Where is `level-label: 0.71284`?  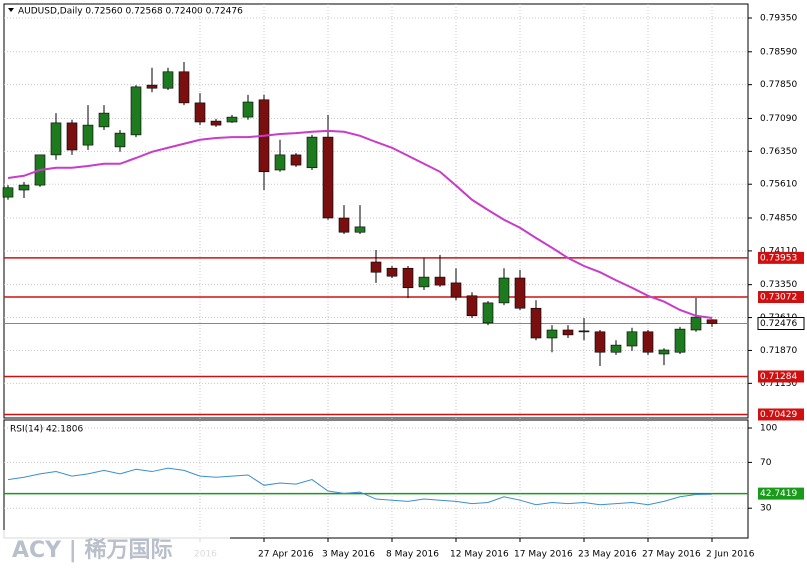
level-label: 0.71284 is located at coordinates (778, 377).